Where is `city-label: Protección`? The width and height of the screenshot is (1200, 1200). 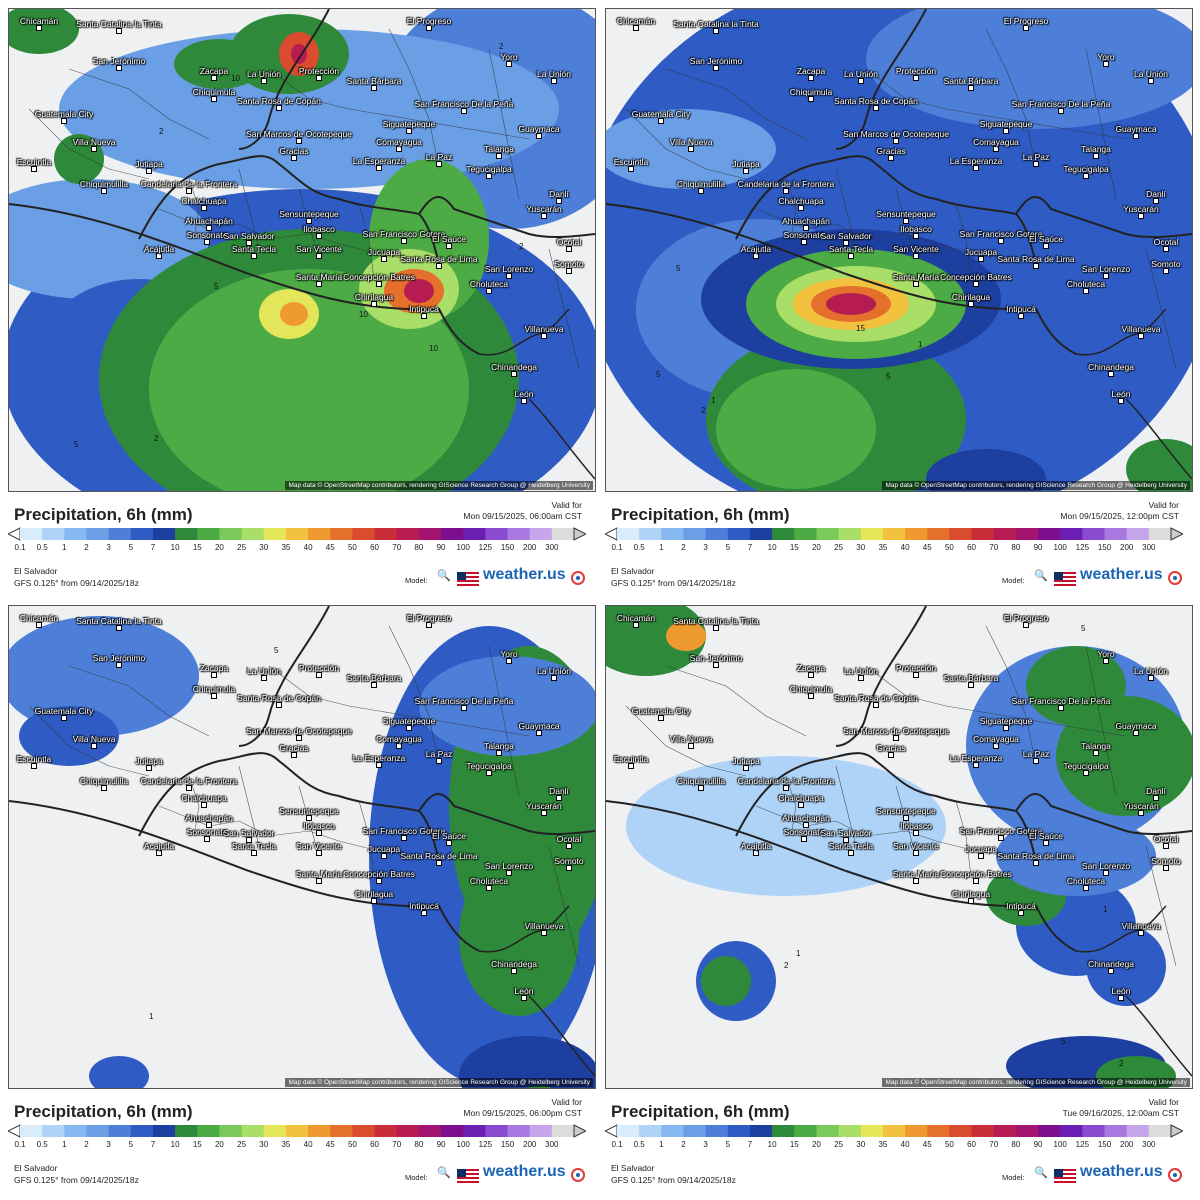
city-label: Protección is located at coordinates (319, 668).